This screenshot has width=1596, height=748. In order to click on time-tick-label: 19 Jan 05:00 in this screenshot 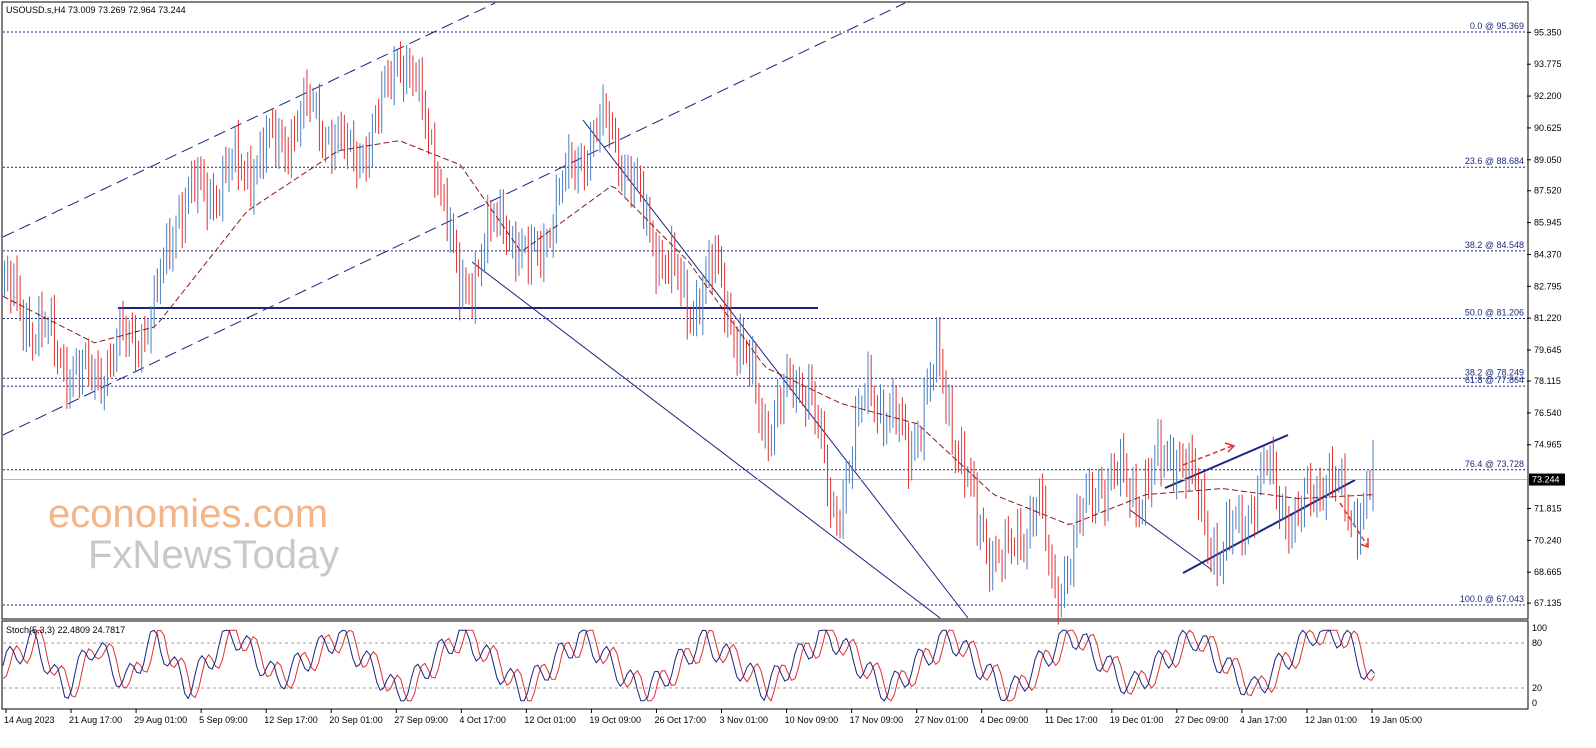, I will do `click(1396, 720)`.